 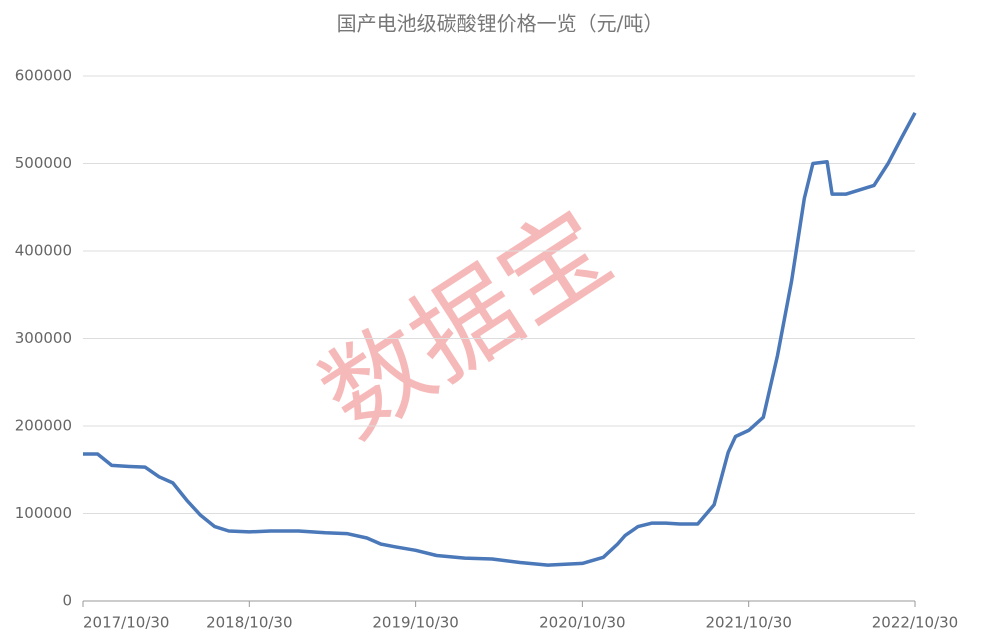 I want to click on x-tick-label: 2021/10/30, so click(x=748, y=623).